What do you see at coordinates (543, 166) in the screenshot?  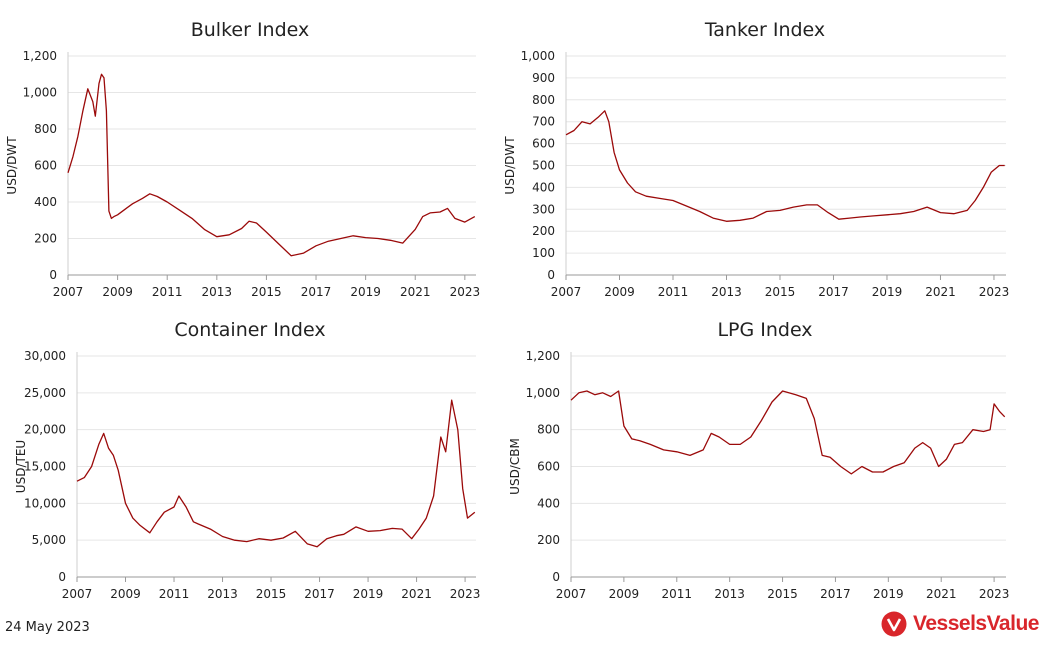 I see `y-tick-label: 500` at bounding box center [543, 166].